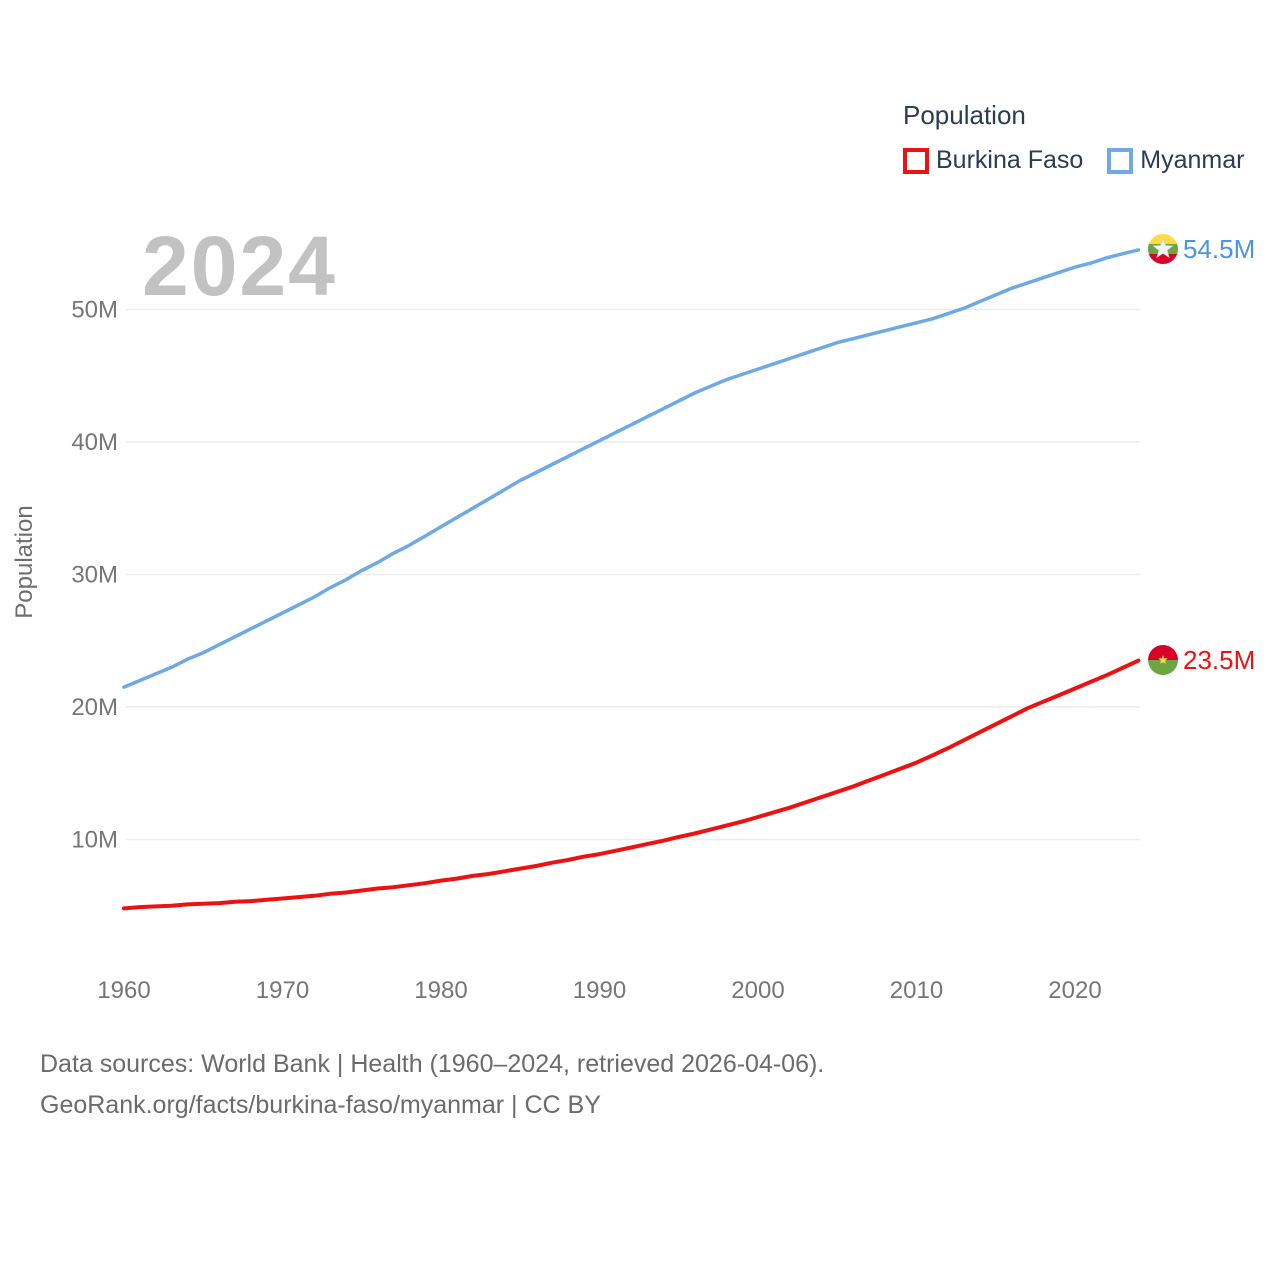  Describe the element at coordinates (1010, 160) in the screenshot. I see `legend-item-label: Burkina Faso` at that location.